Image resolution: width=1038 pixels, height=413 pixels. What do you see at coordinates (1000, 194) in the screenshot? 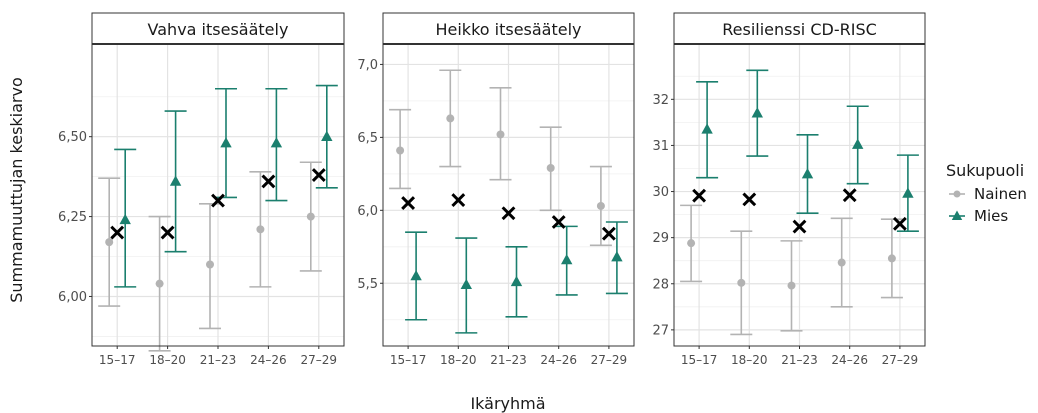
I see `legend-label: Nainen` at bounding box center [1000, 194].